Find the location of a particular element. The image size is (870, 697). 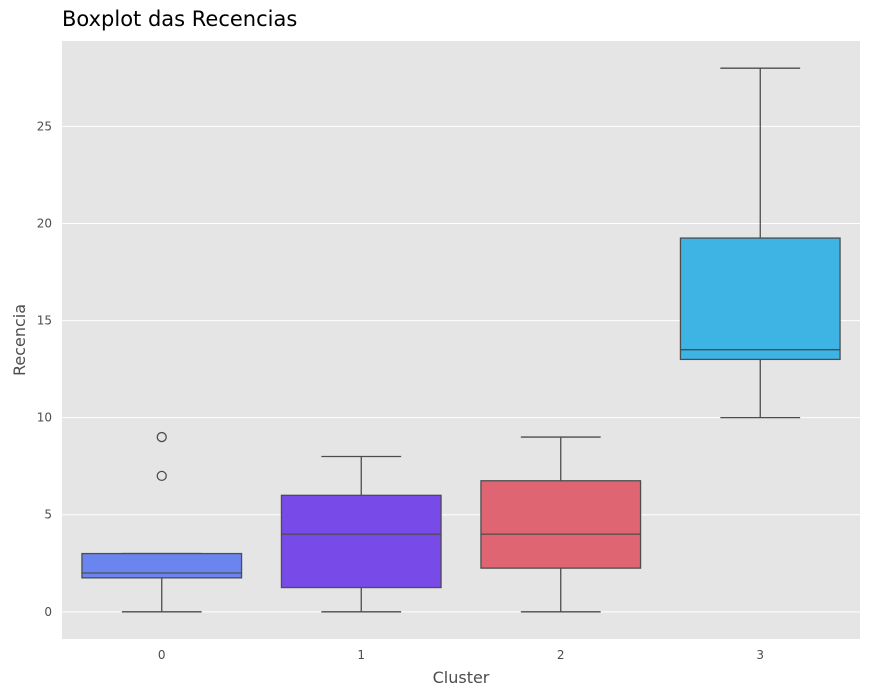

x-axis-title: Cluster is located at coordinates (461, 677).